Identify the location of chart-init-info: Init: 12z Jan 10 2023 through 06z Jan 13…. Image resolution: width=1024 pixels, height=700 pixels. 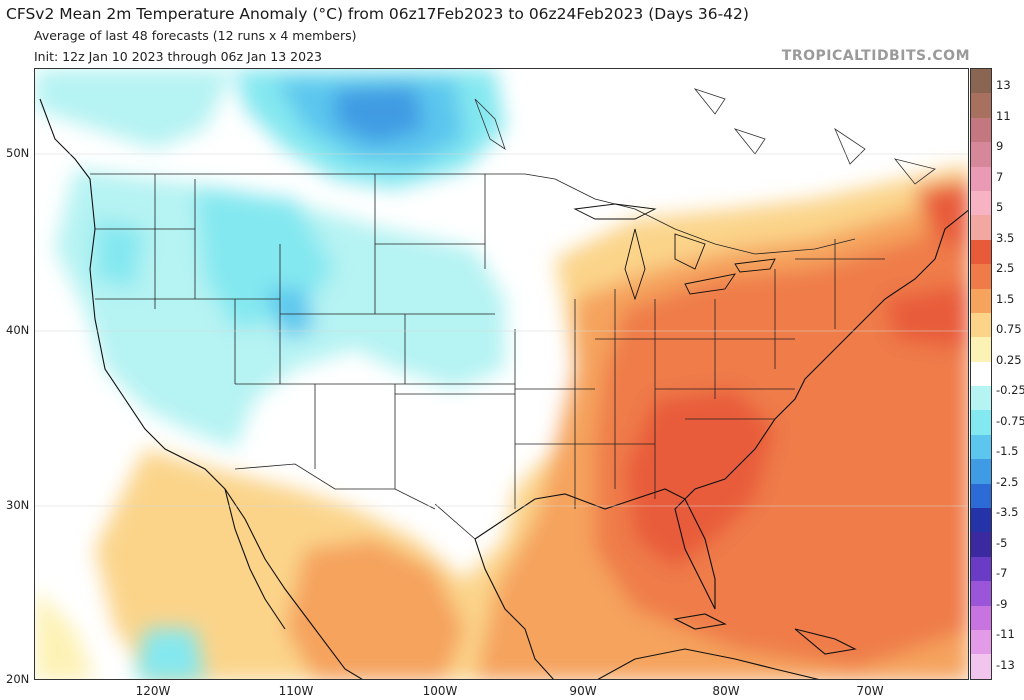
(178, 56).